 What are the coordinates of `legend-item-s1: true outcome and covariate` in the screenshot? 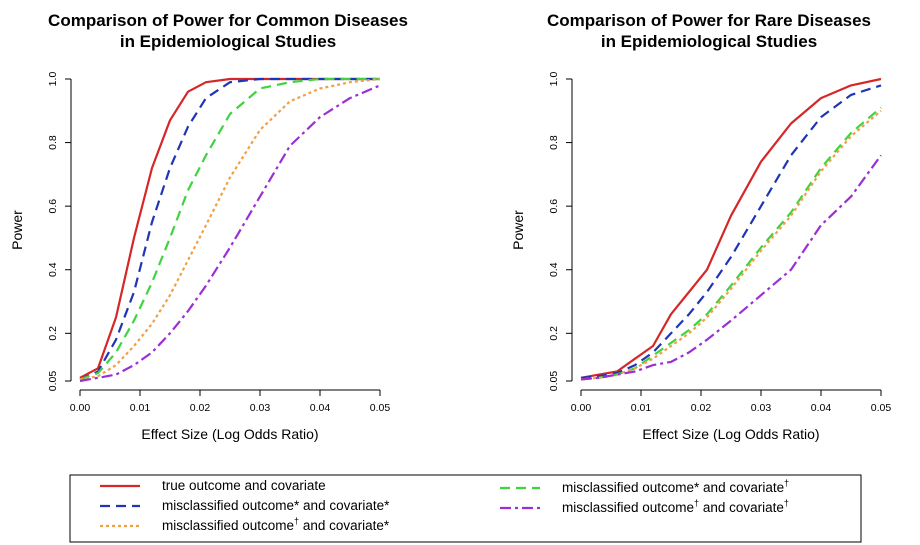 It's located at (213, 485).